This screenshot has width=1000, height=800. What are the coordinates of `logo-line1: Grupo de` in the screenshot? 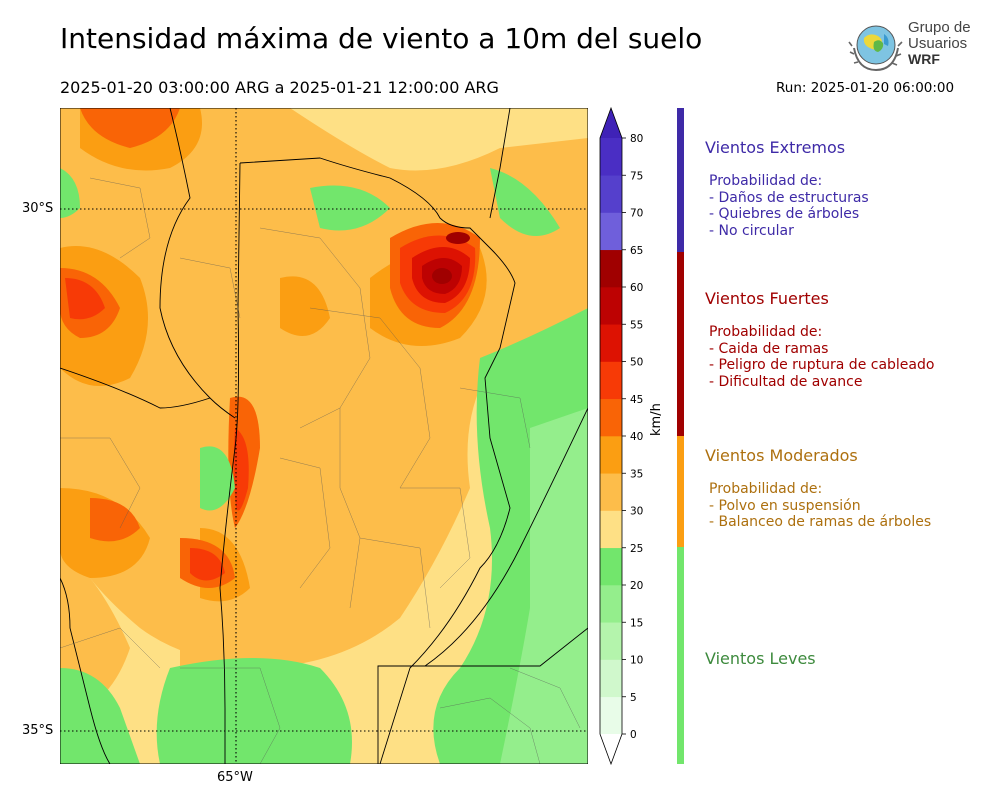 It's located at (939, 27).